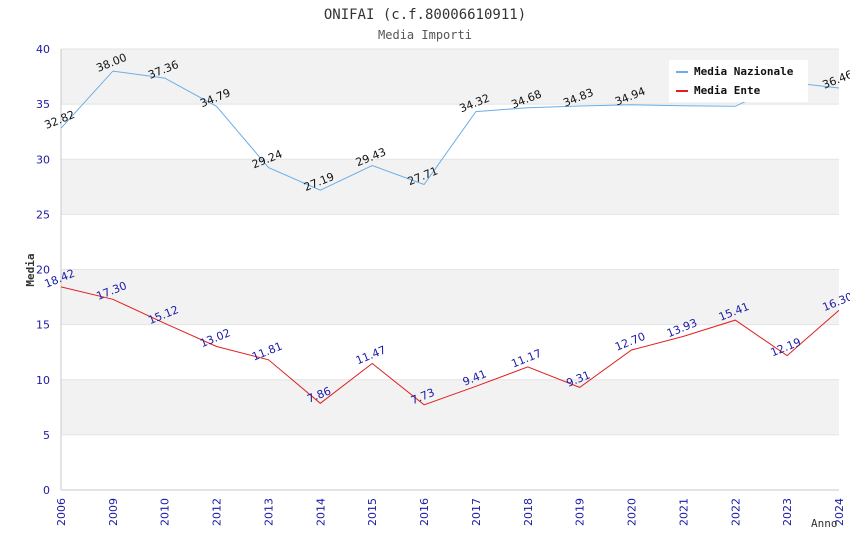 Image resolution: width=850 pixels, height=550 pixels. Describe the element at coordinates (683, 512) in the screenshot. I see `x-tick-label: 2021` at that location.